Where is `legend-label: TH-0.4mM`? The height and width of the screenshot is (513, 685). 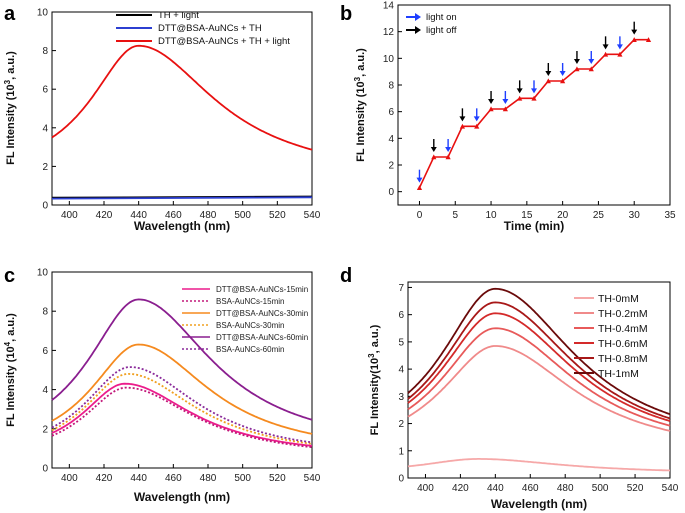
legend-label: TH-0.4mM is located at coordinates (623, 329).